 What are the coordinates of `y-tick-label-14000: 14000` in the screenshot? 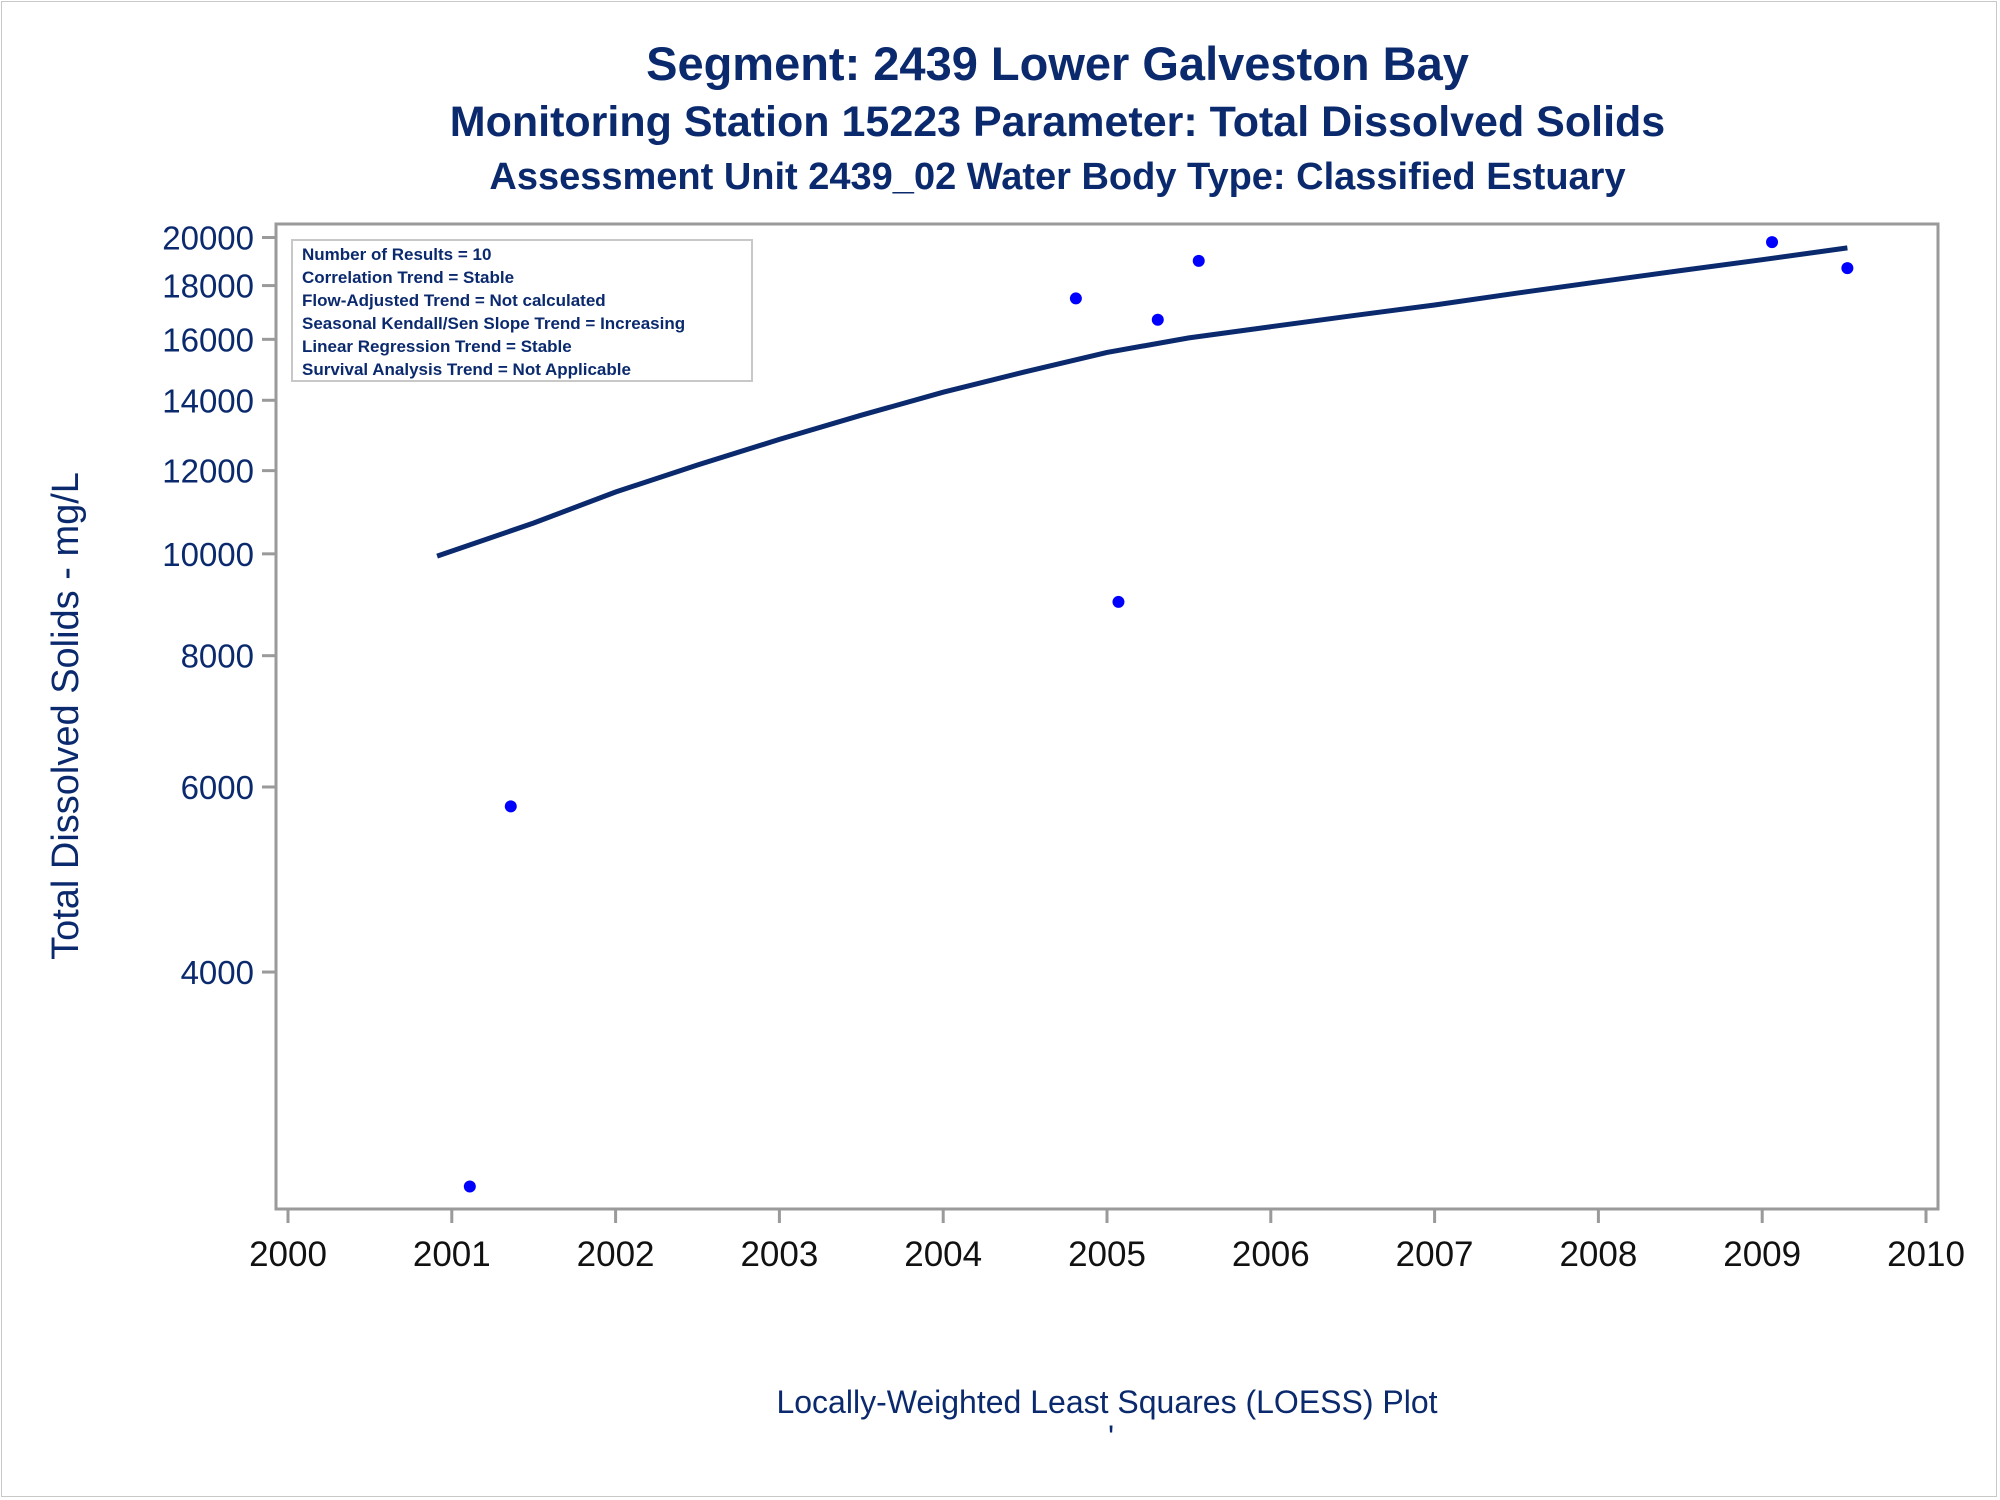 It's located at (208, 400).